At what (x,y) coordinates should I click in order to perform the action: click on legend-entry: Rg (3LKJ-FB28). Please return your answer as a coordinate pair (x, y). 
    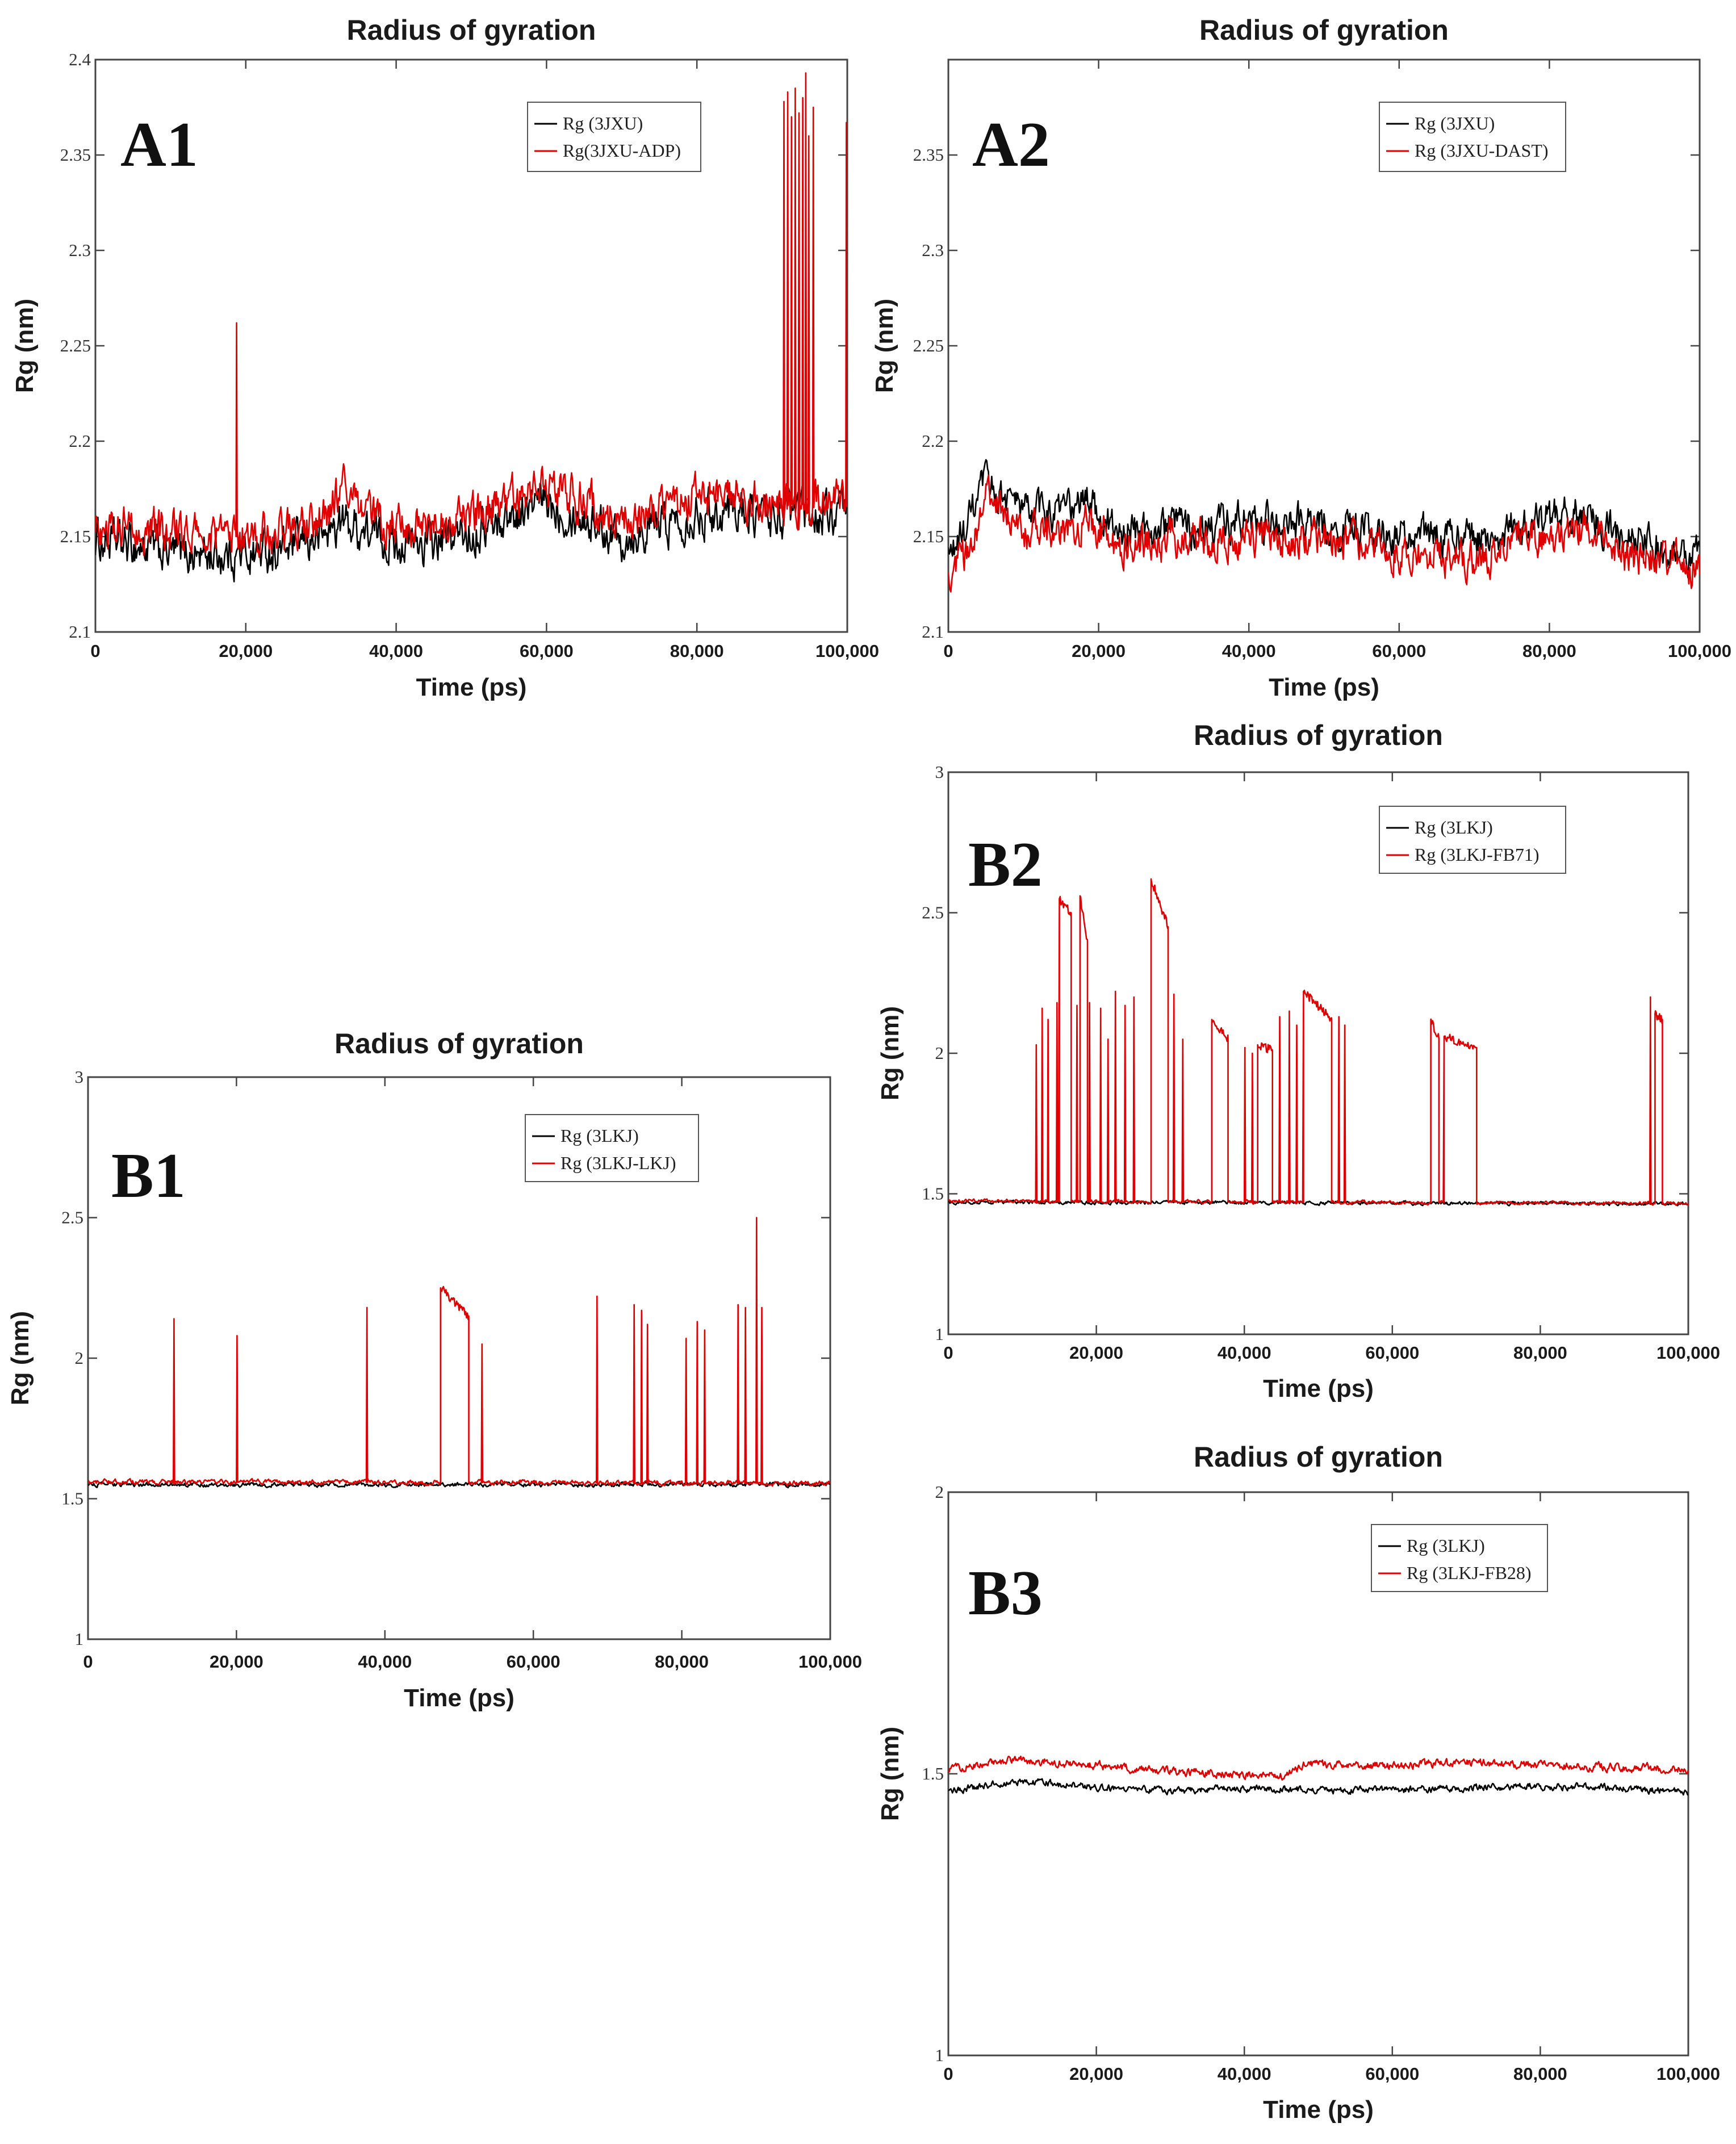
    Looking at the image, I should click on (1469, 1573).